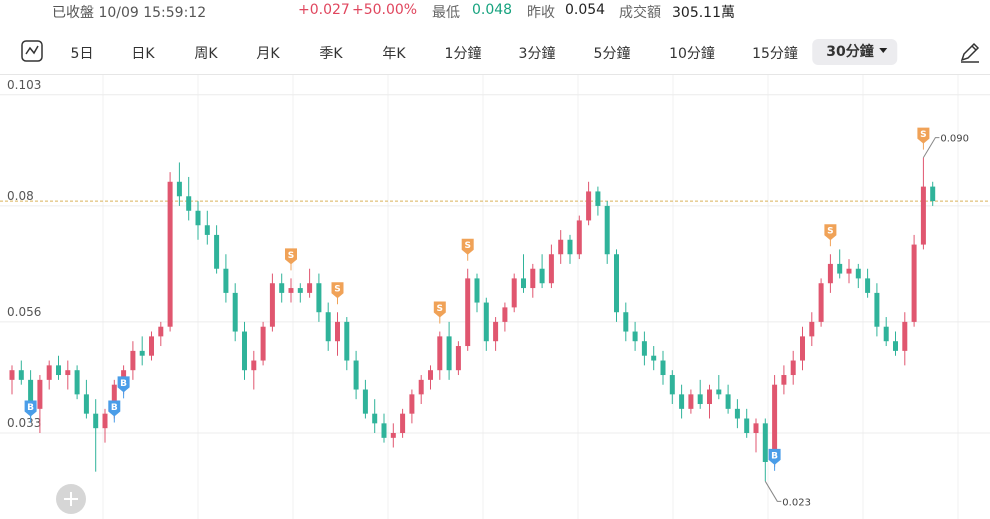 The width and height of the screenshot is (990, 519). I want to click on stat-label: 成交額, so click(640, 13).